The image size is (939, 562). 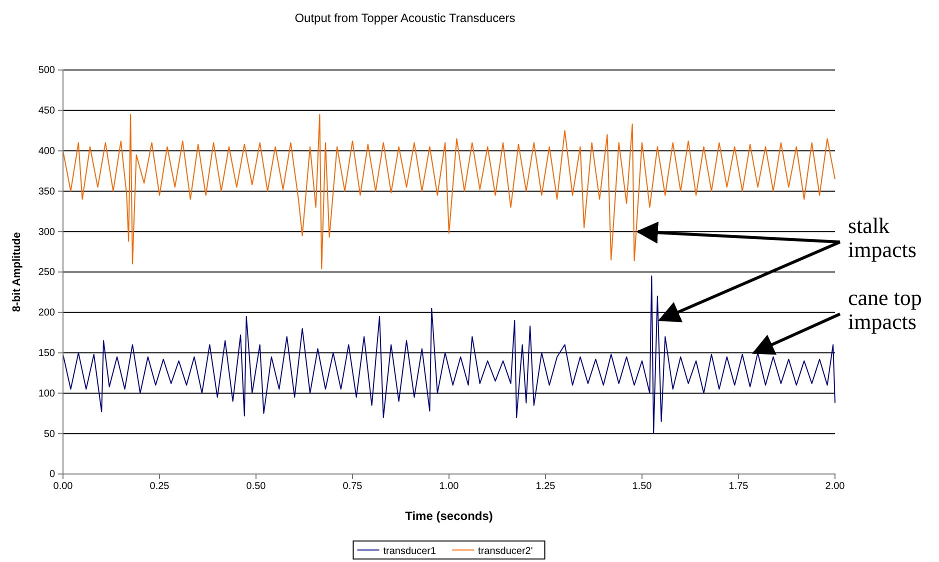 I want to click on x-tick-label: 0.50, so click(x=256, y=486).